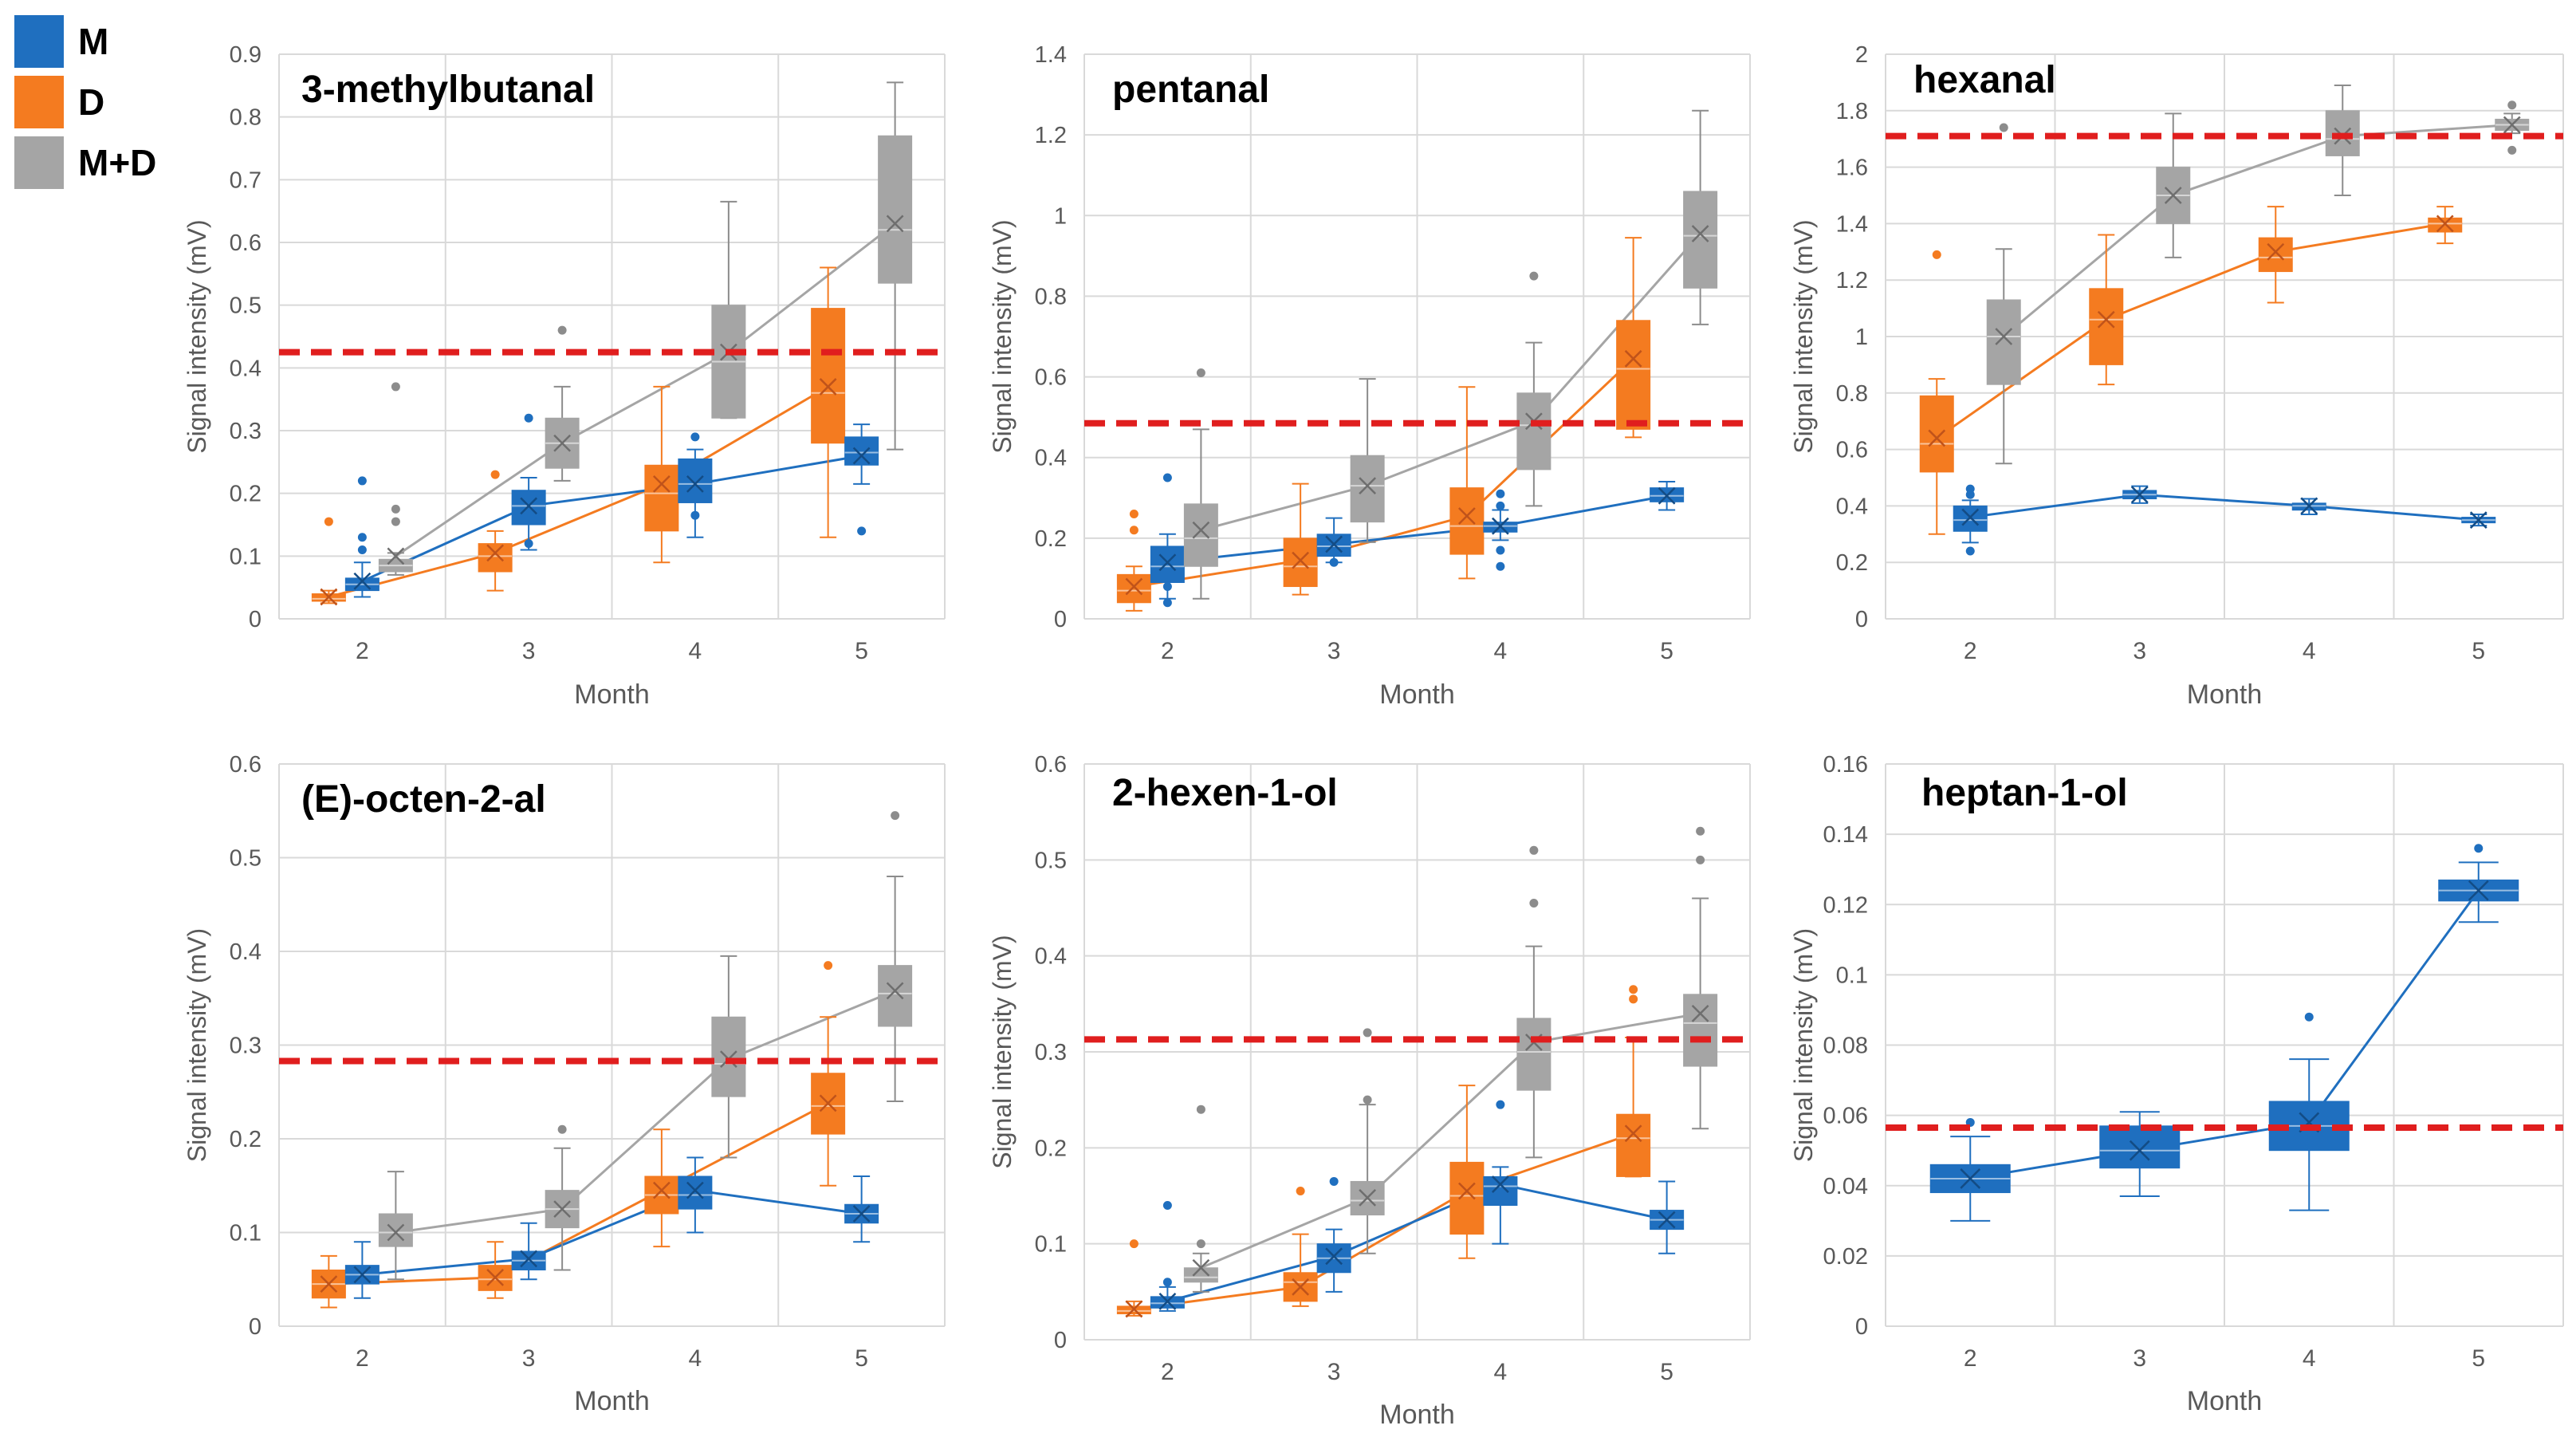 This screenshot has height=1453, width=2576. What do you see at coordinates (1862, 55) in the screenshot?
I see `y-tick-label: 2` at bounding box center [1862, 55].